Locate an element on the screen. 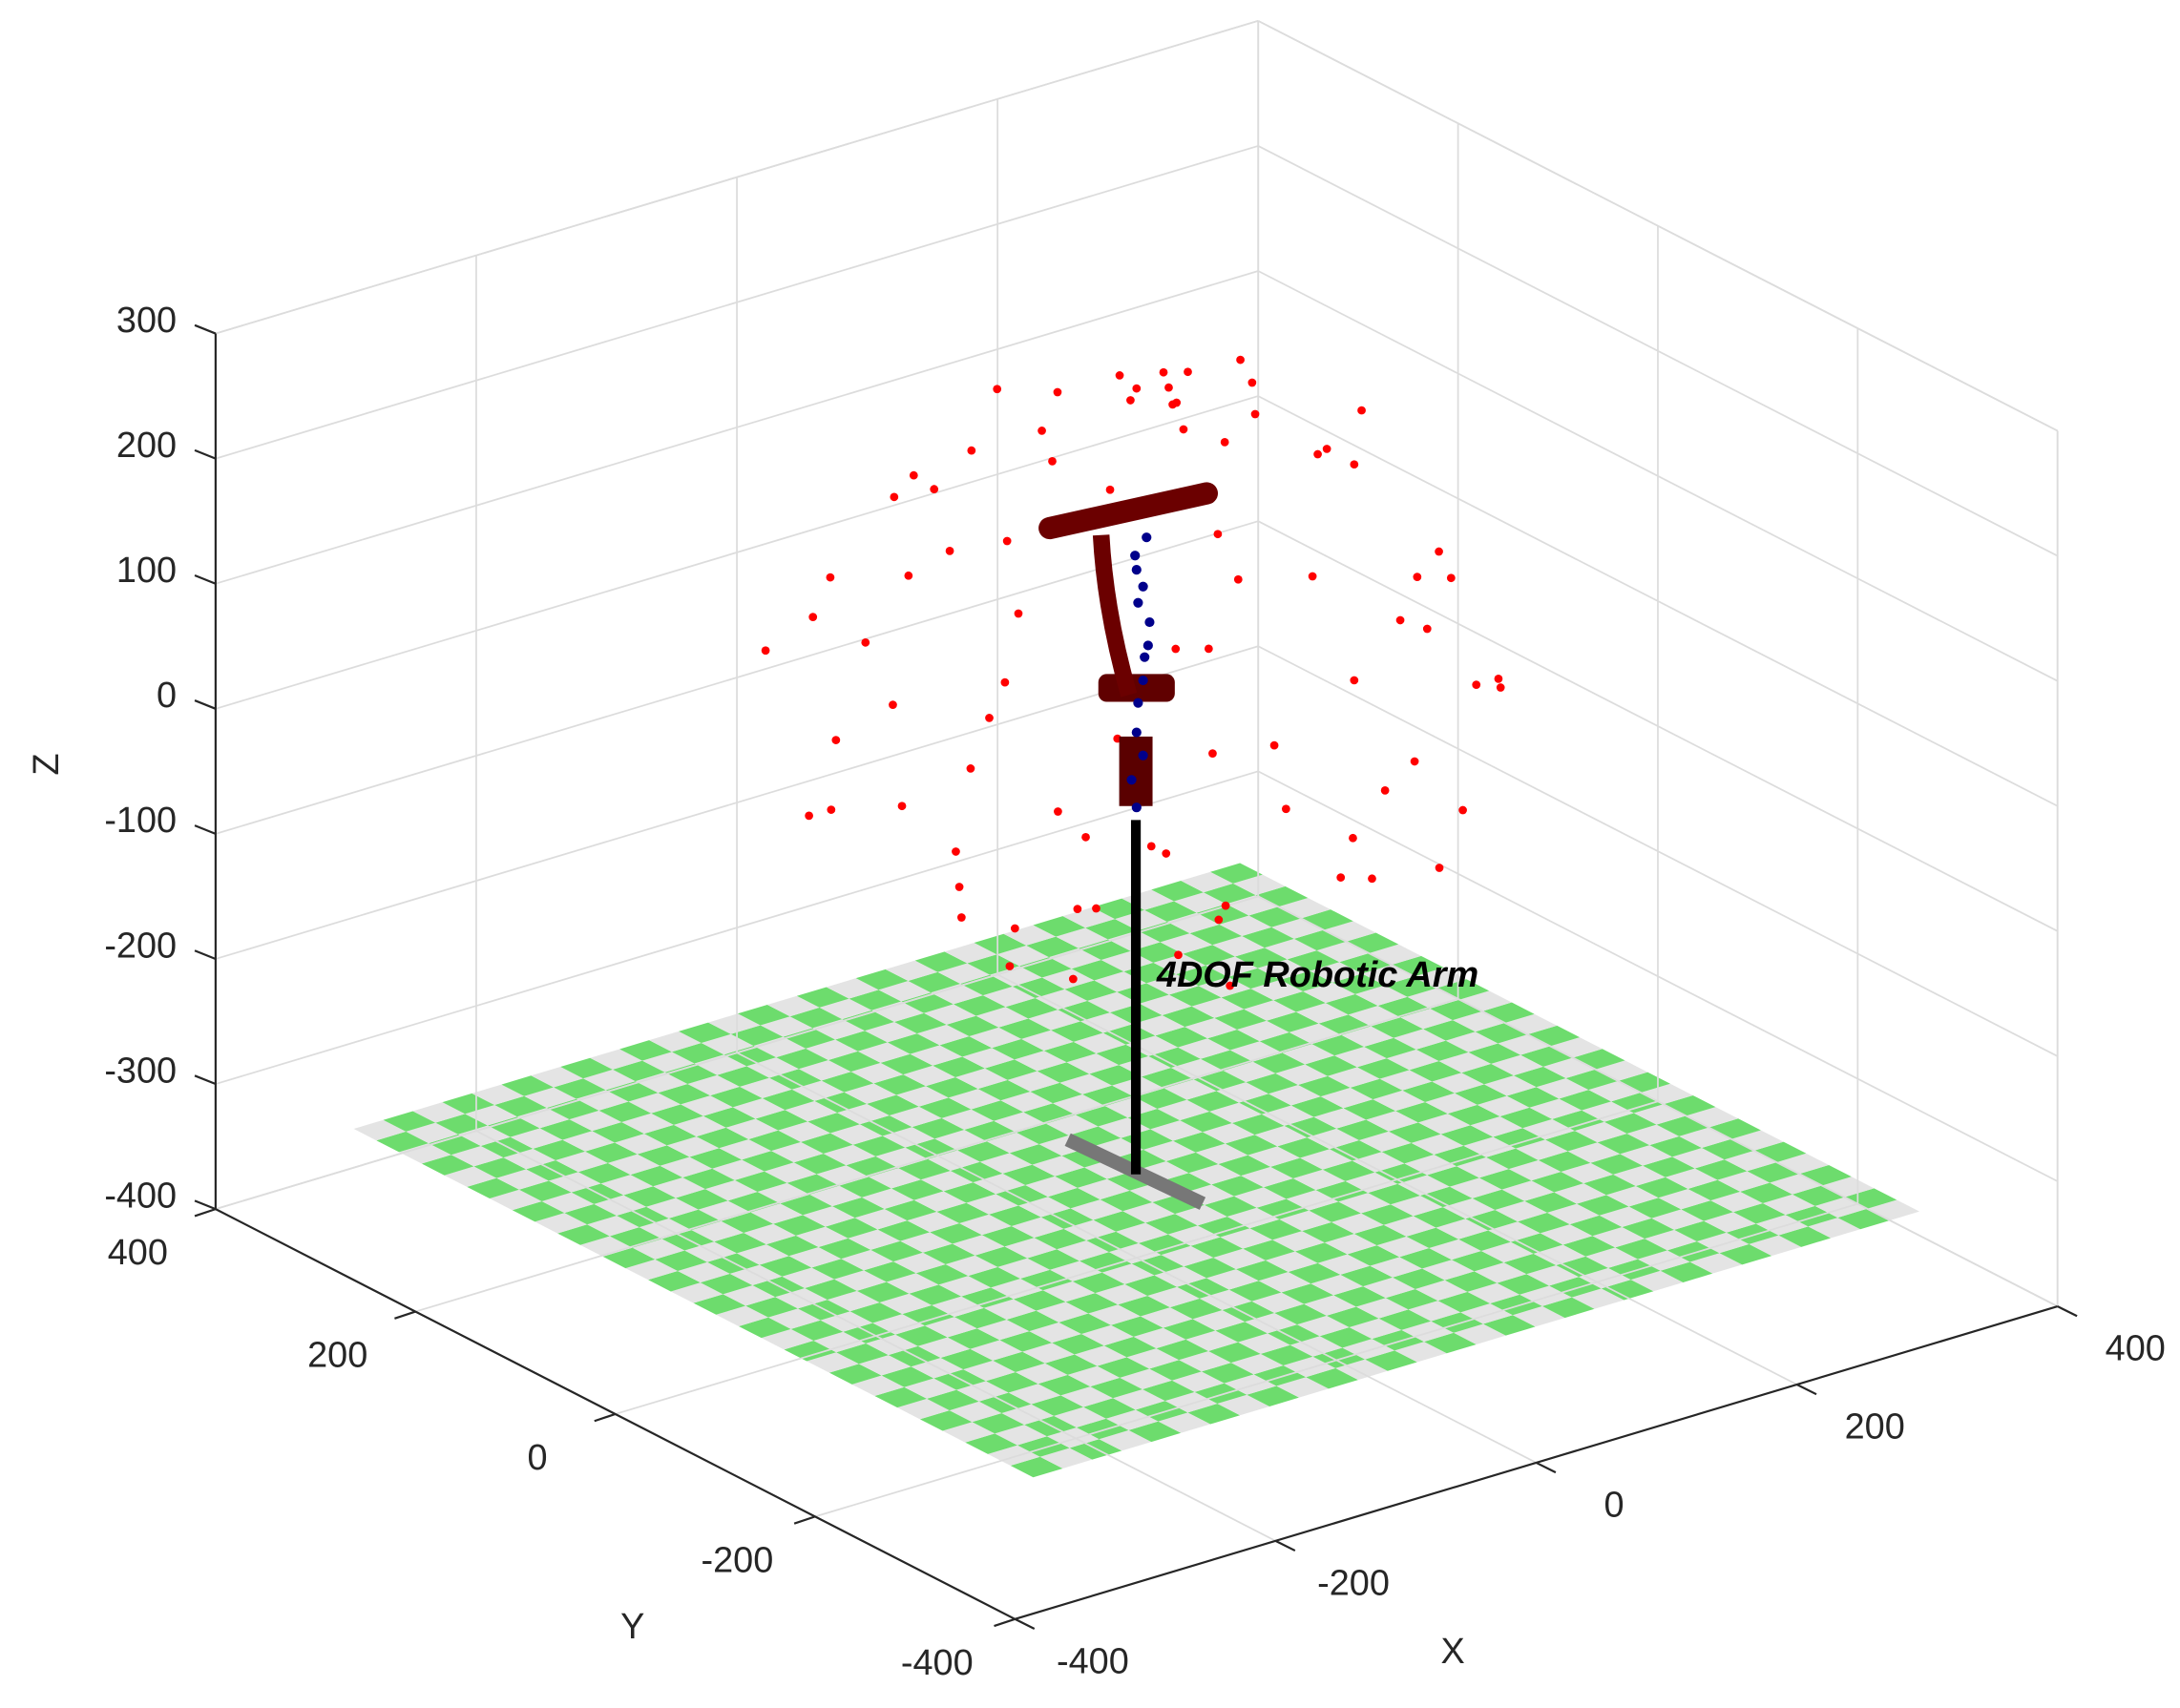  x-tick-label: 200 is located at coordinates (1875, 1427).